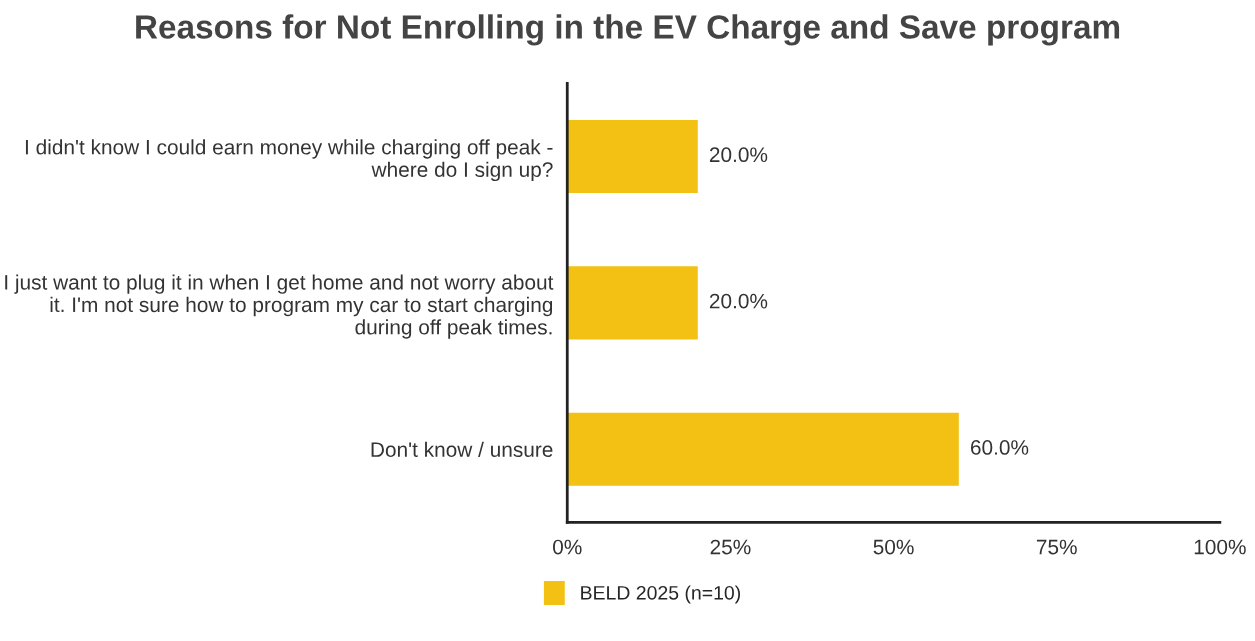 Image resolution: width=1255 pixels, height=641 pixels. Describe the element at coordinates (1220, 547) in the screenshot. I see `x-tick-label: 100%` at that location.